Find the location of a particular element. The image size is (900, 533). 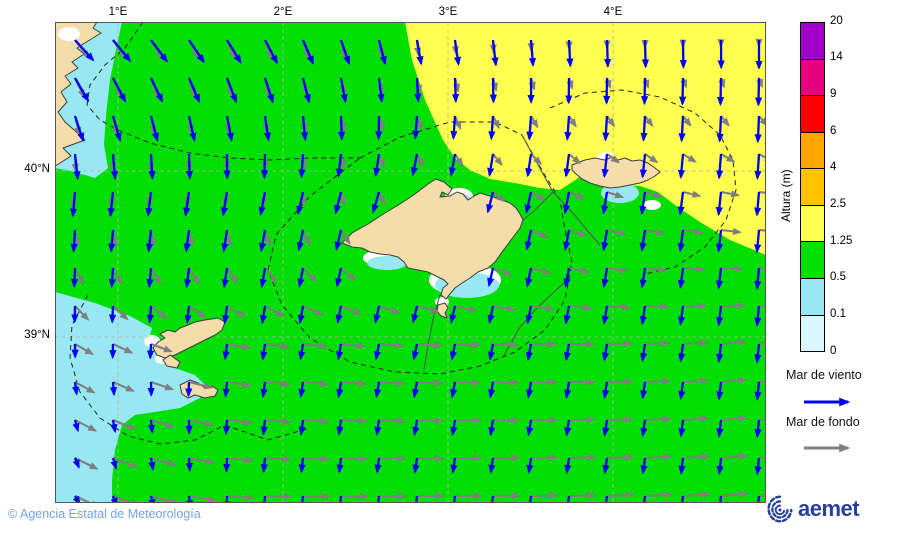

zone-boundary-menorca-arc is located at coordinates (643, 182).